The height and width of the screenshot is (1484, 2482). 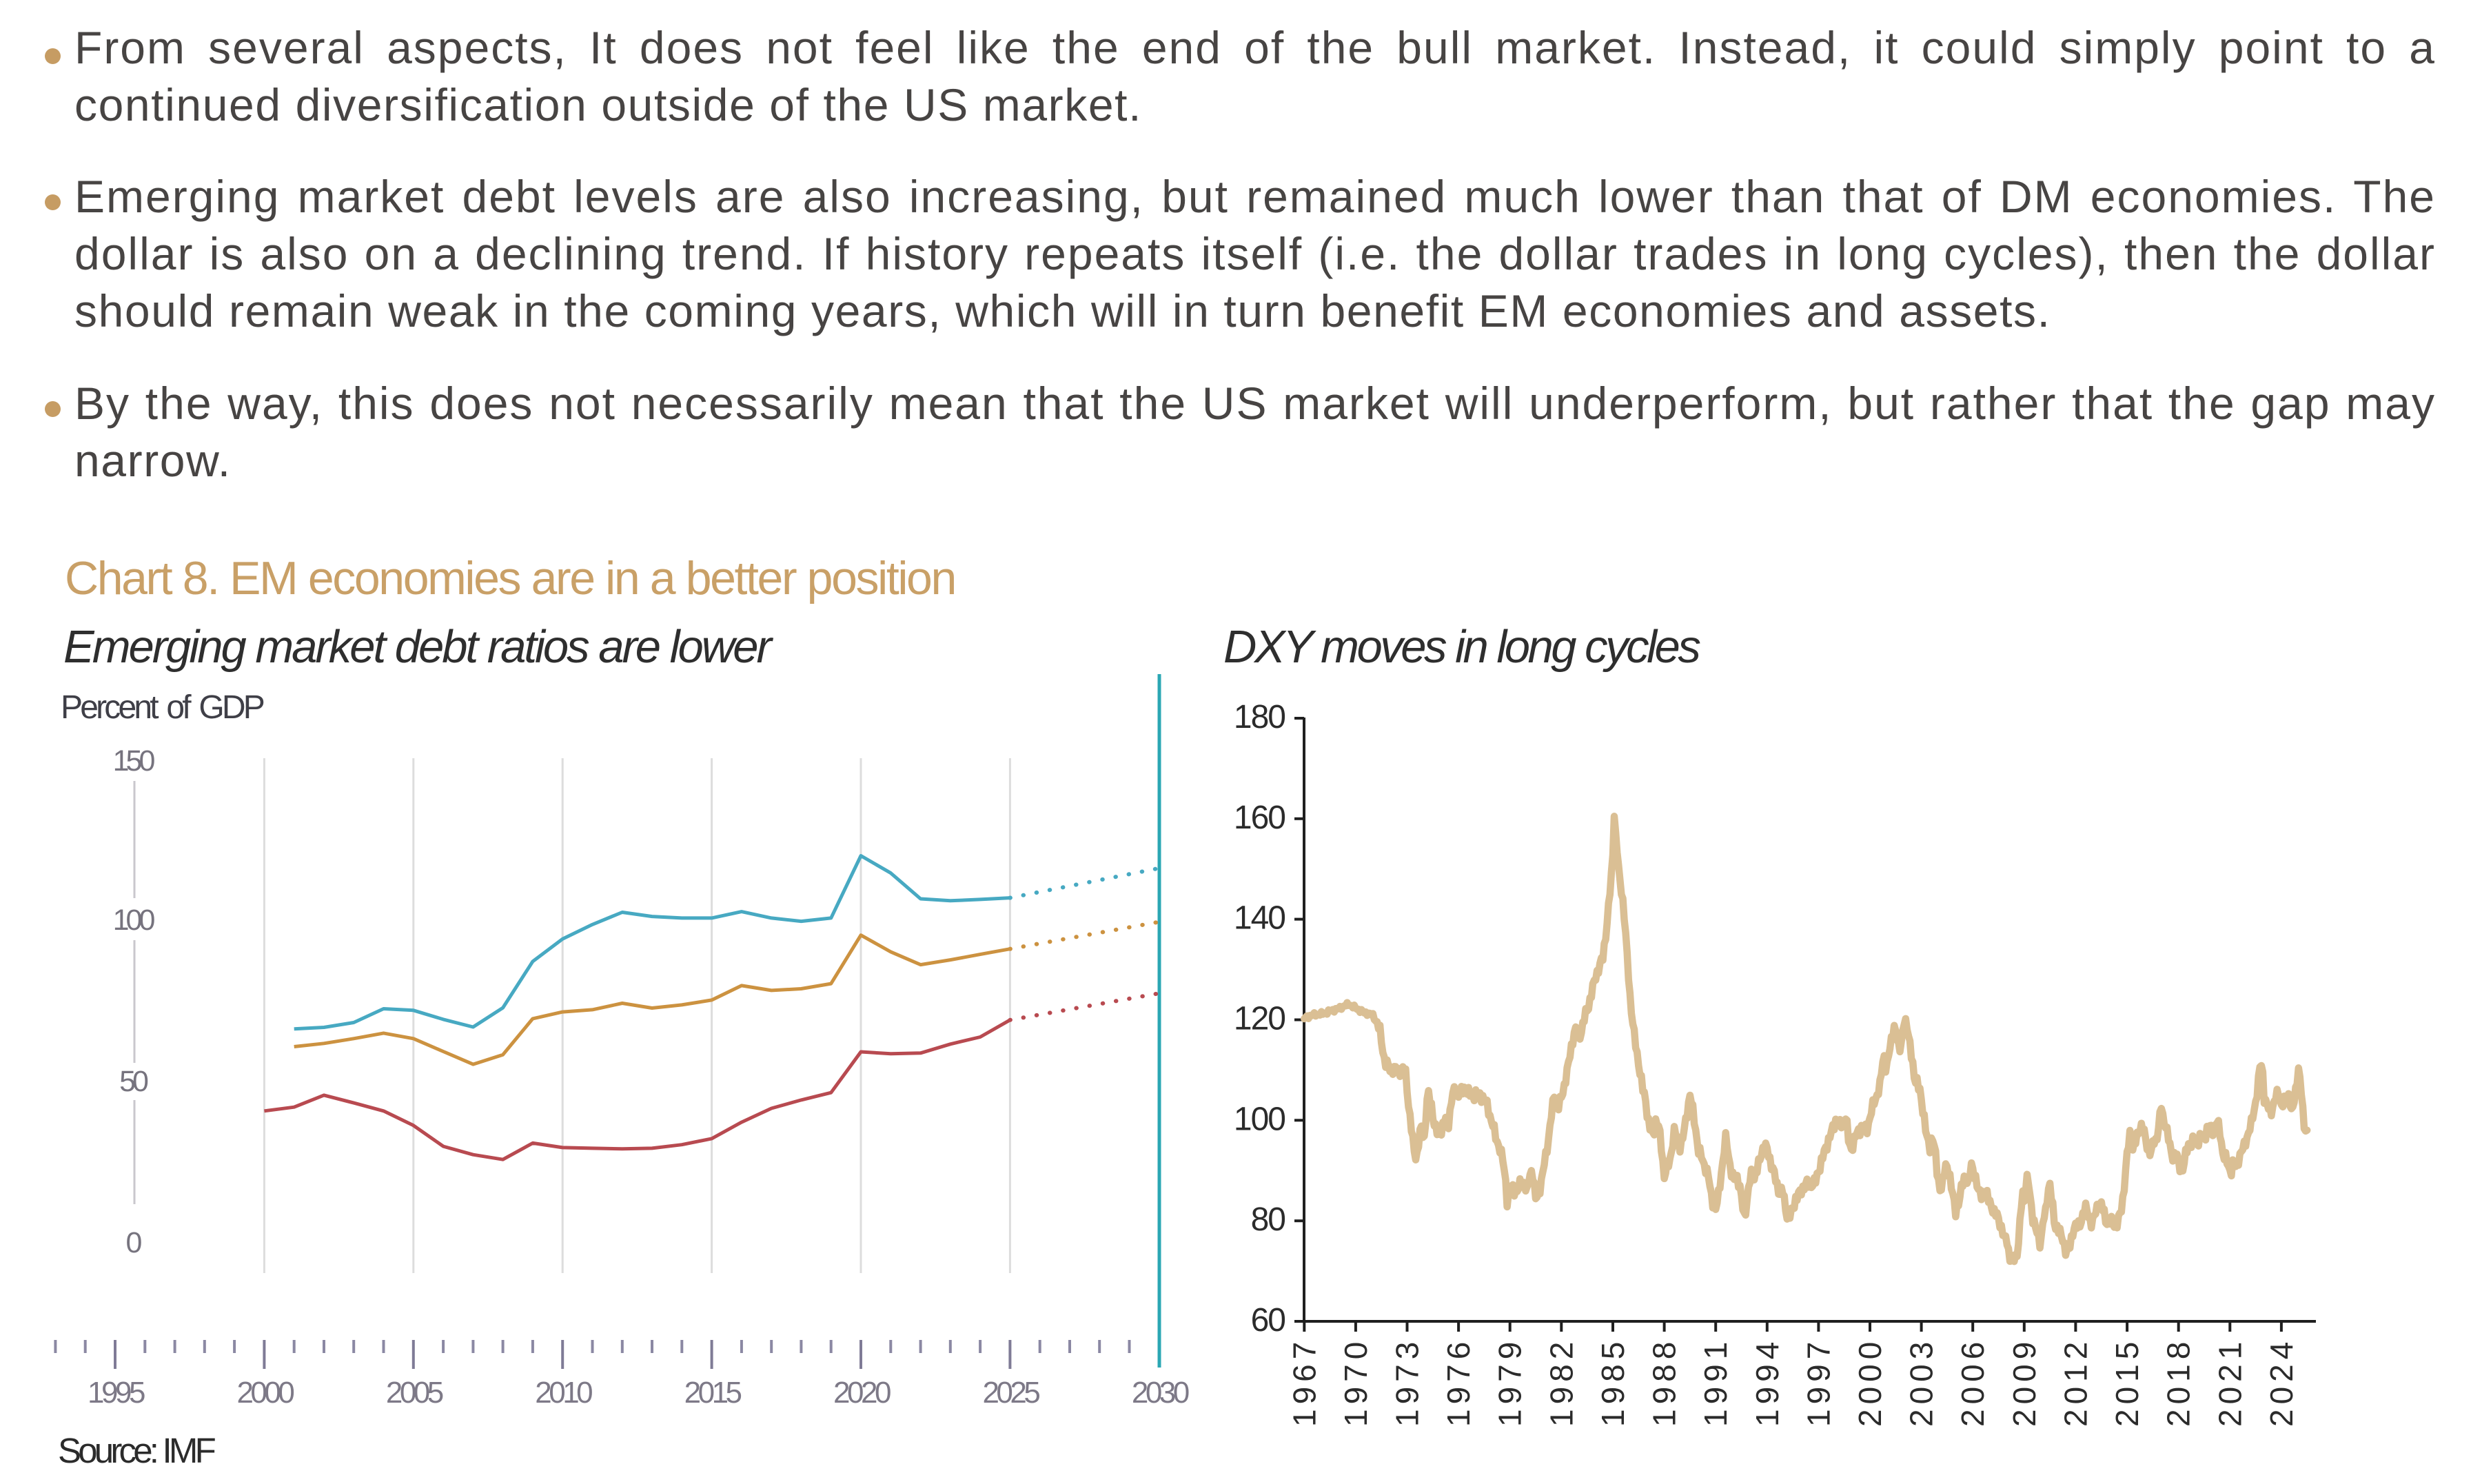 What do you see at coordinates (1922, 1382) in the screenshot?
I see `svg-text: 2003` at bounding box center [1922, 1382].